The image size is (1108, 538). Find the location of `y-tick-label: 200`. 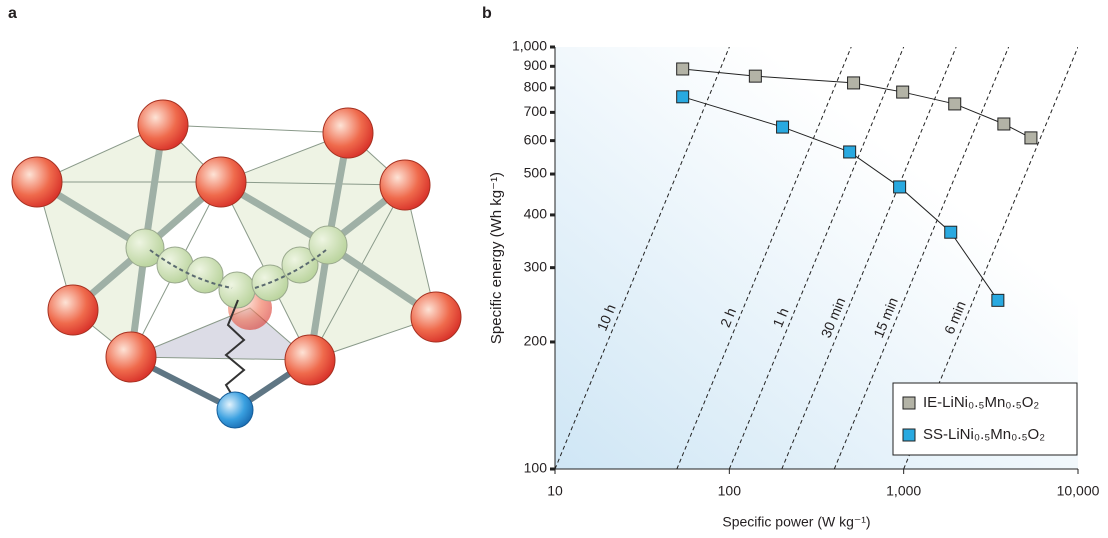

y-tick-label: 200 is located at coordinates (536, 341).